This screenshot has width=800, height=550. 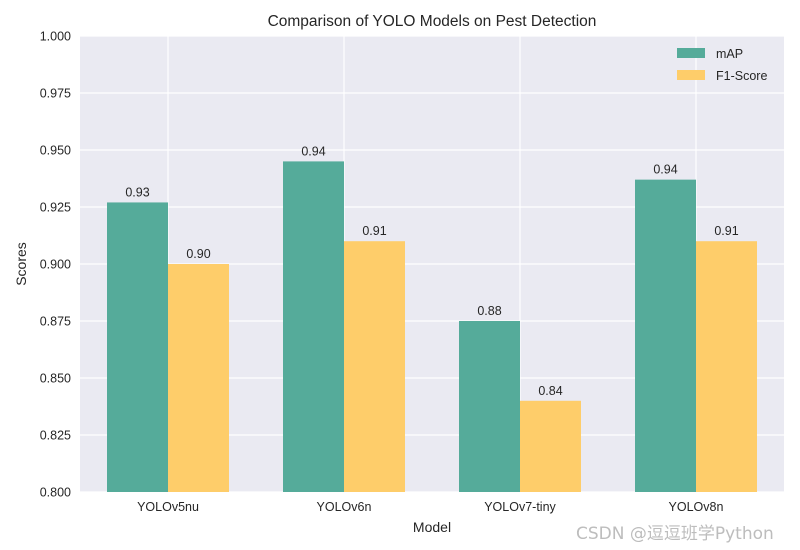 What do you see at coordinates (722, 65) in the screenshot?
I see `legend: mAP F1-Score` at bounding box center [722, 65].